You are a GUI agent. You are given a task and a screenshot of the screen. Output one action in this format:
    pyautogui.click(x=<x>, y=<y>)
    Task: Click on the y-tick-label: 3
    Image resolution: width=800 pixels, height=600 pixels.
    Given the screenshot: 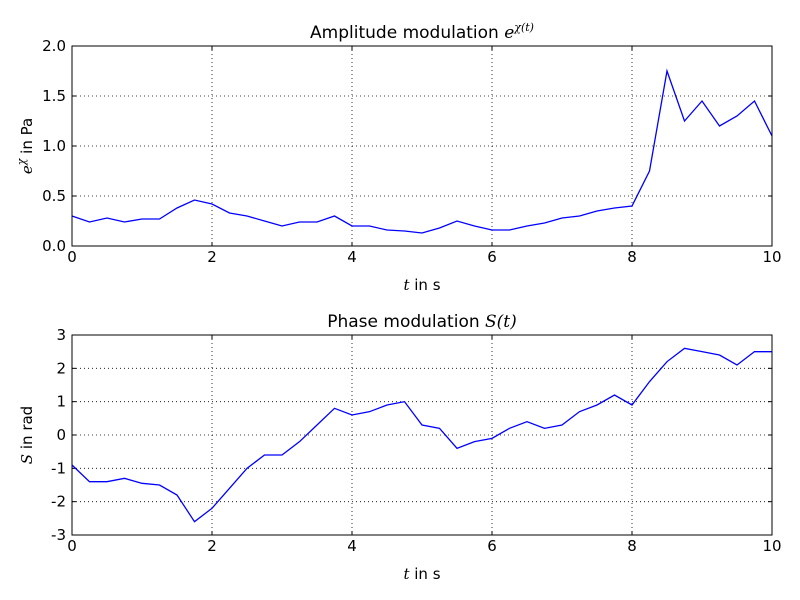 What is the action you would take?
    pyautogui.click(x=61, y=335)
    